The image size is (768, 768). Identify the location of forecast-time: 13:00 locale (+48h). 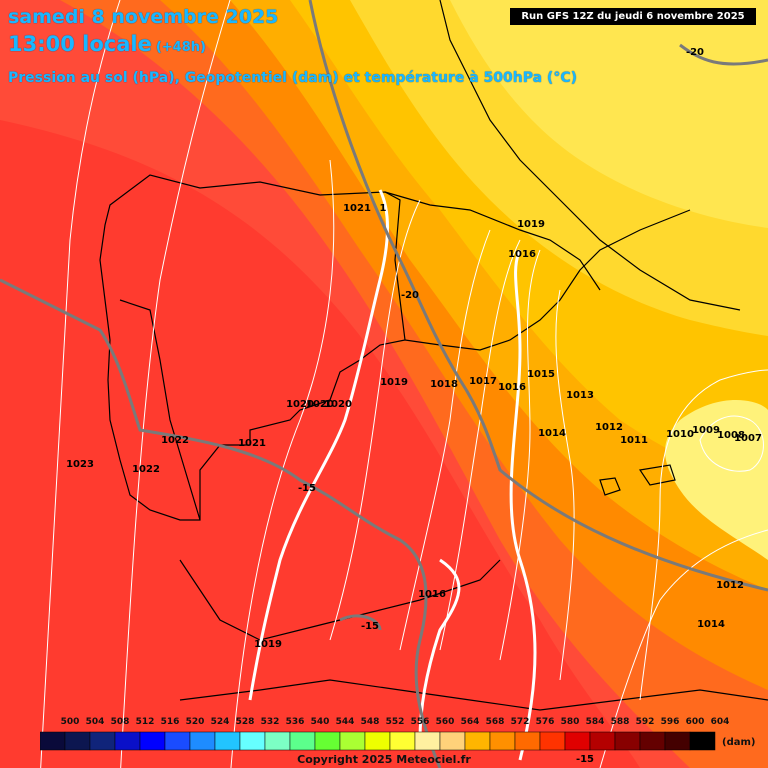
(107, 44).